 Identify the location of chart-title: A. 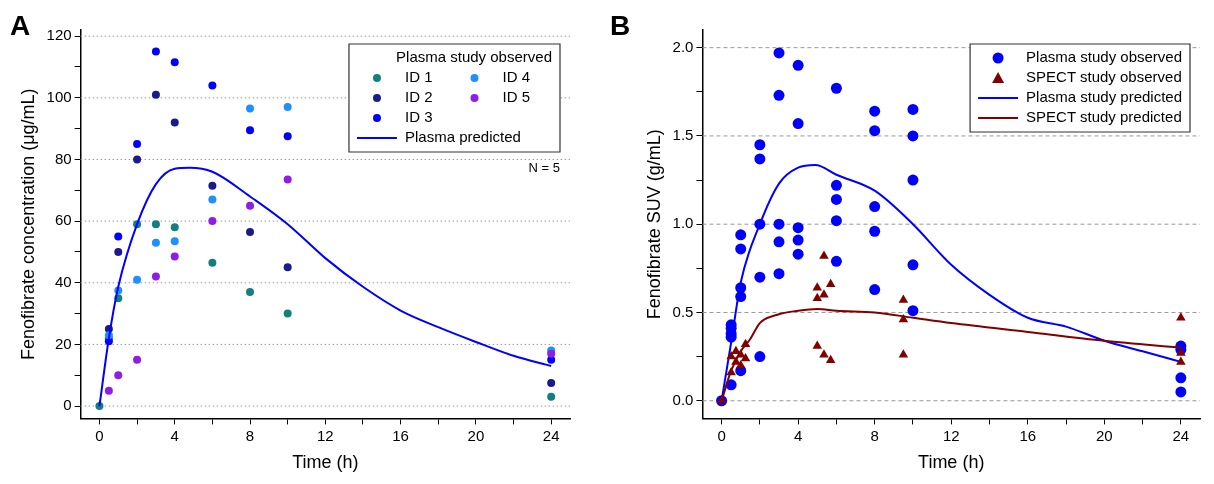
(20, 26).